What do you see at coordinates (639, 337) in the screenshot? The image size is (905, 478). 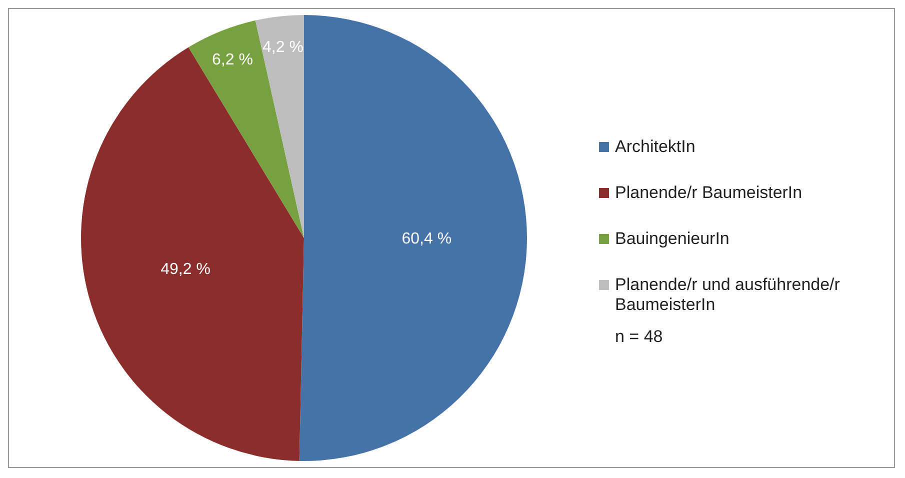 I see `text: n = 48` at bounding box center [639, 337].